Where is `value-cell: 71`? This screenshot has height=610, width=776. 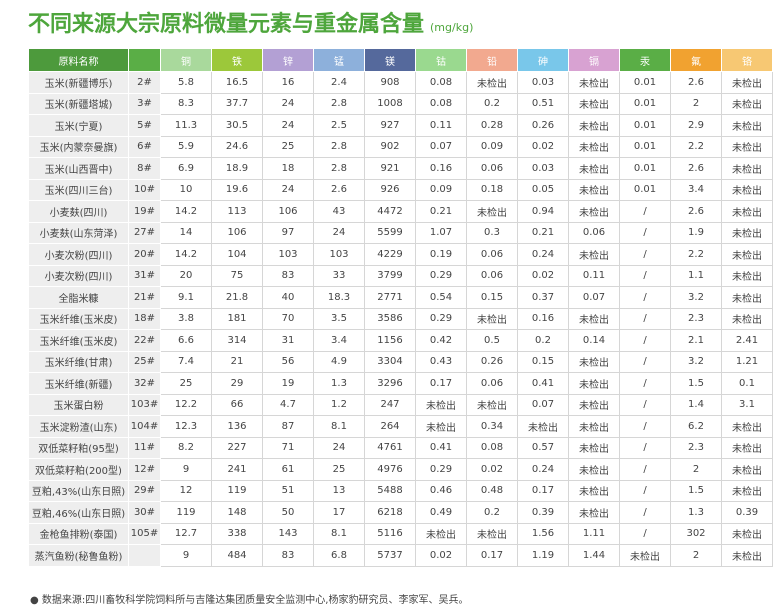 value-cell: 71 is located at coordinates (288, 447).